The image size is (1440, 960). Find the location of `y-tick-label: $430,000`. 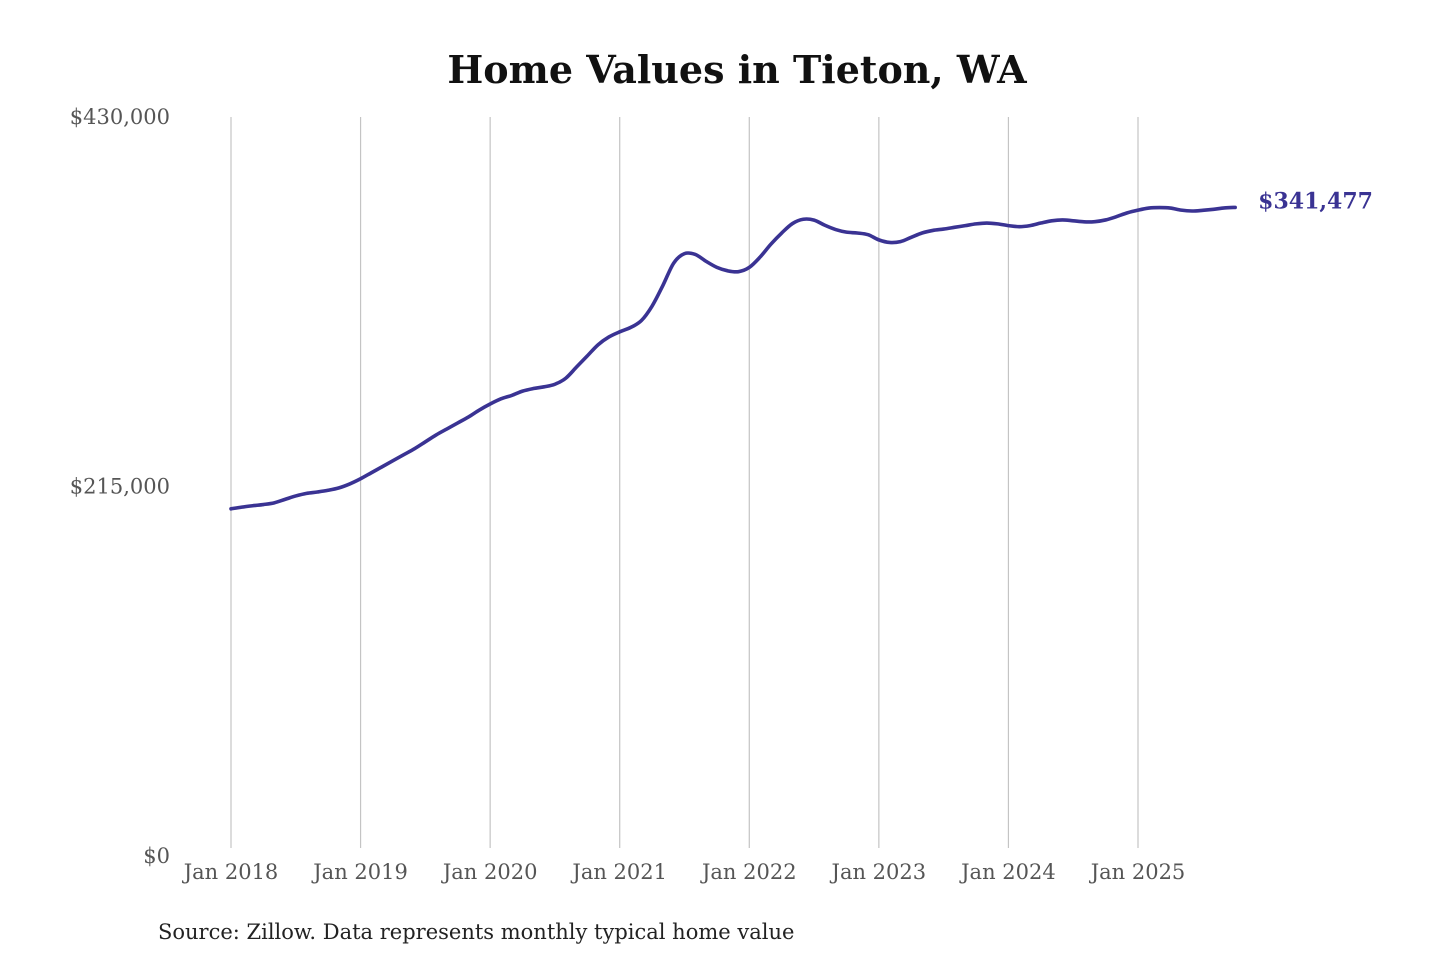

y-tick-label: $430,000 is located at coordinates (120, 117).